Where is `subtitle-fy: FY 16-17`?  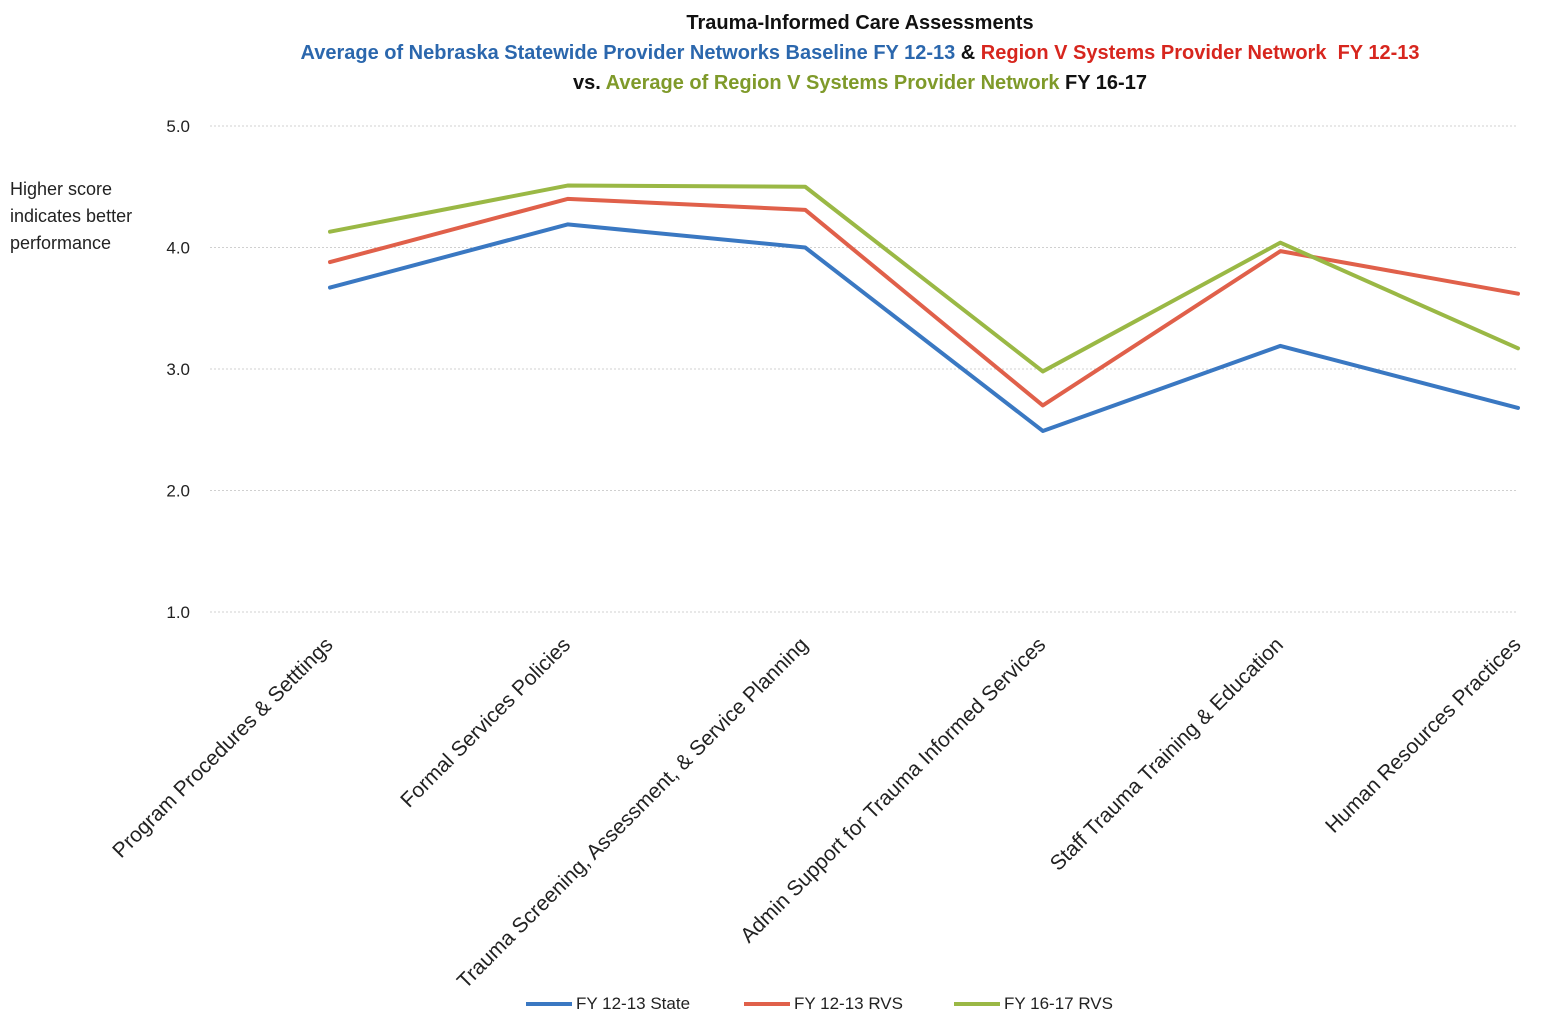 subtitle-fy: FY 16-17 is located at coordinates (1103, 83).